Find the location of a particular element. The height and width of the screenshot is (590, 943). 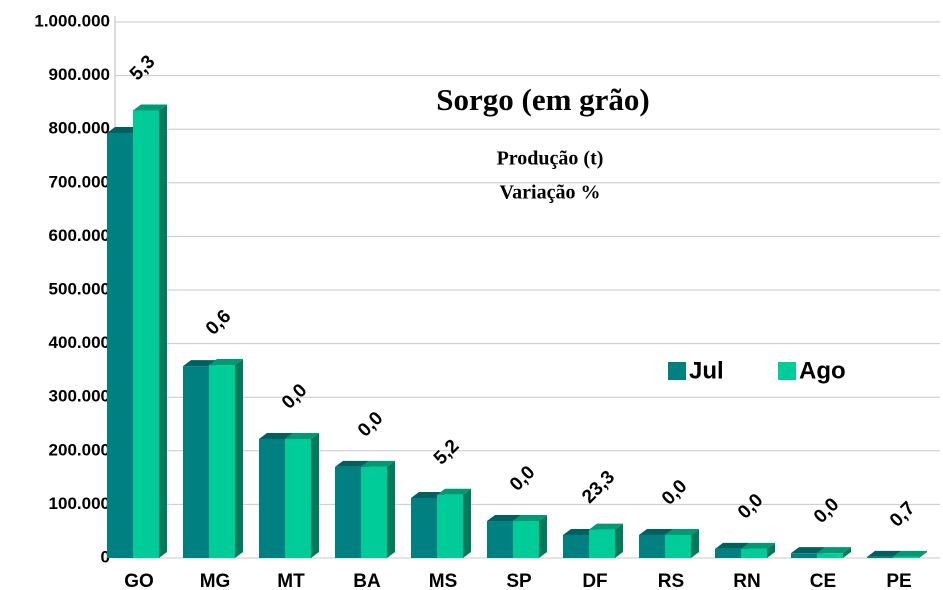

y-tick-label: 500.000 is located at coordinates (79, 288).